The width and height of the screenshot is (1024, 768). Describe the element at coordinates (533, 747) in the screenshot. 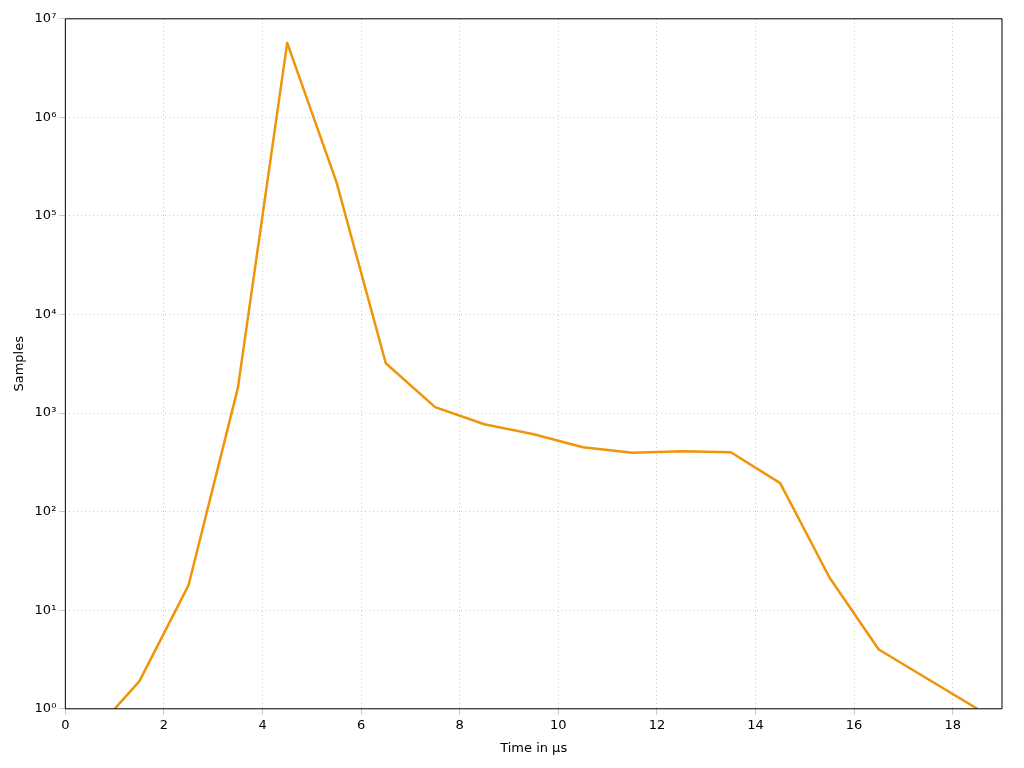

I see `x-axis-title: Time in µs` at that location.